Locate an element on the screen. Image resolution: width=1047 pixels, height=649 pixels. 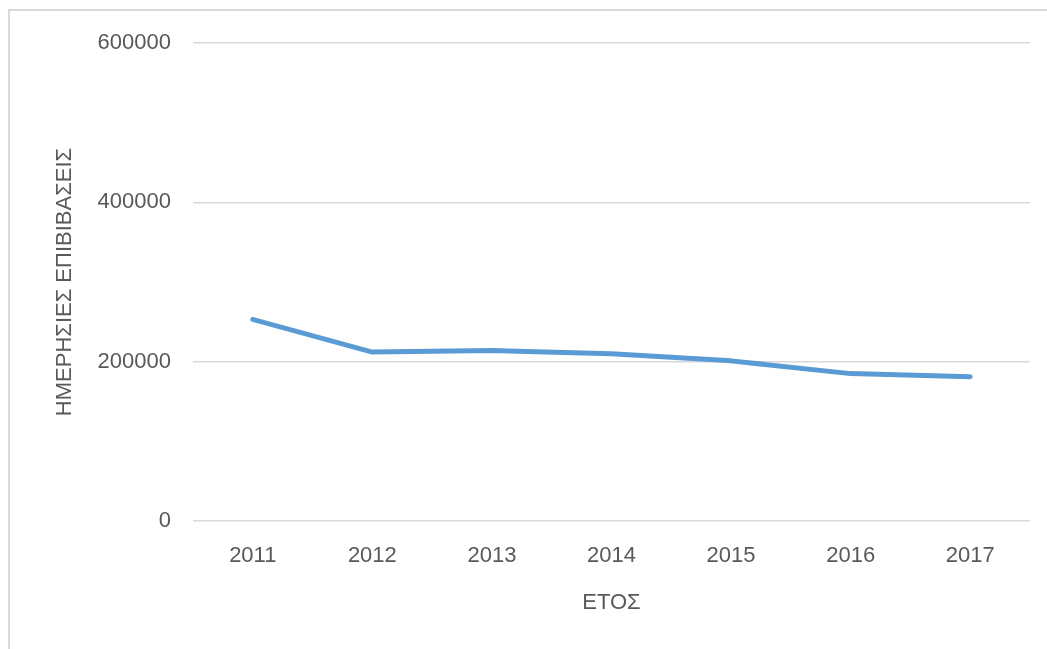
y-tick-label: 600000 is located at coordinates (134, 42).